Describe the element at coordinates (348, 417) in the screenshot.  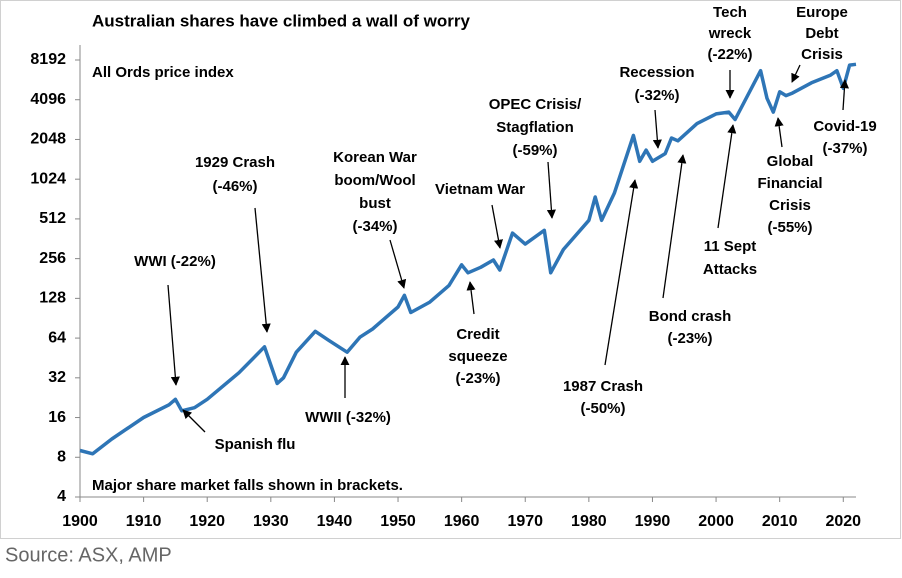
I see `annotation: WWII (-32%)` at that location.